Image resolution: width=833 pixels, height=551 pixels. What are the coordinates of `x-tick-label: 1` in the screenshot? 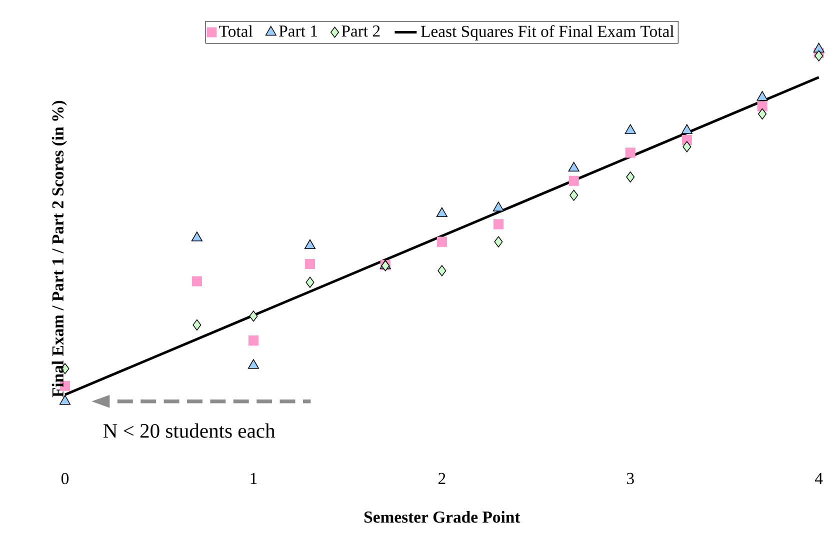 It's located at (253, 478).